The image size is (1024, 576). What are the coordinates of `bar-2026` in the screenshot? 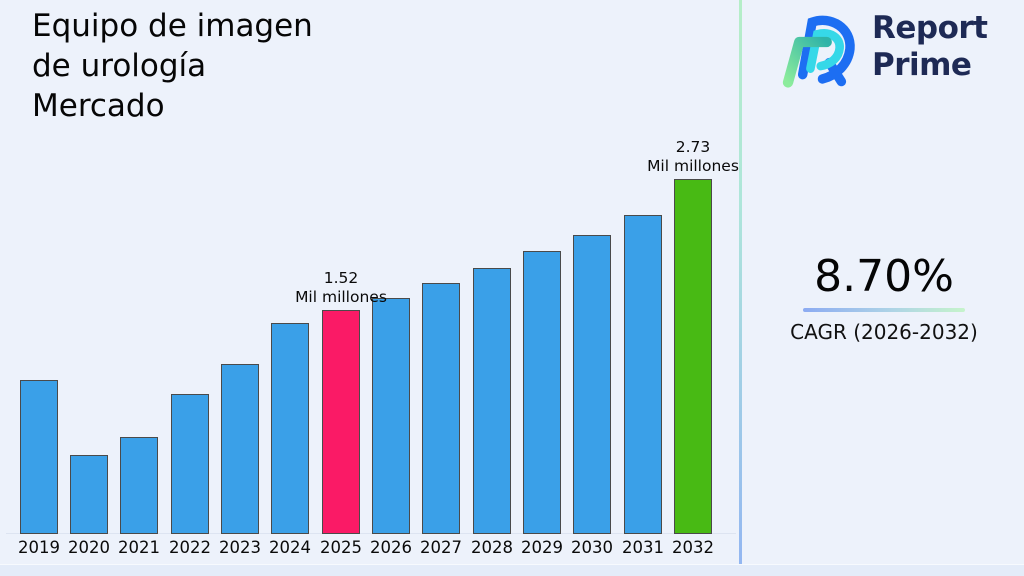 It's located at (391, 416).